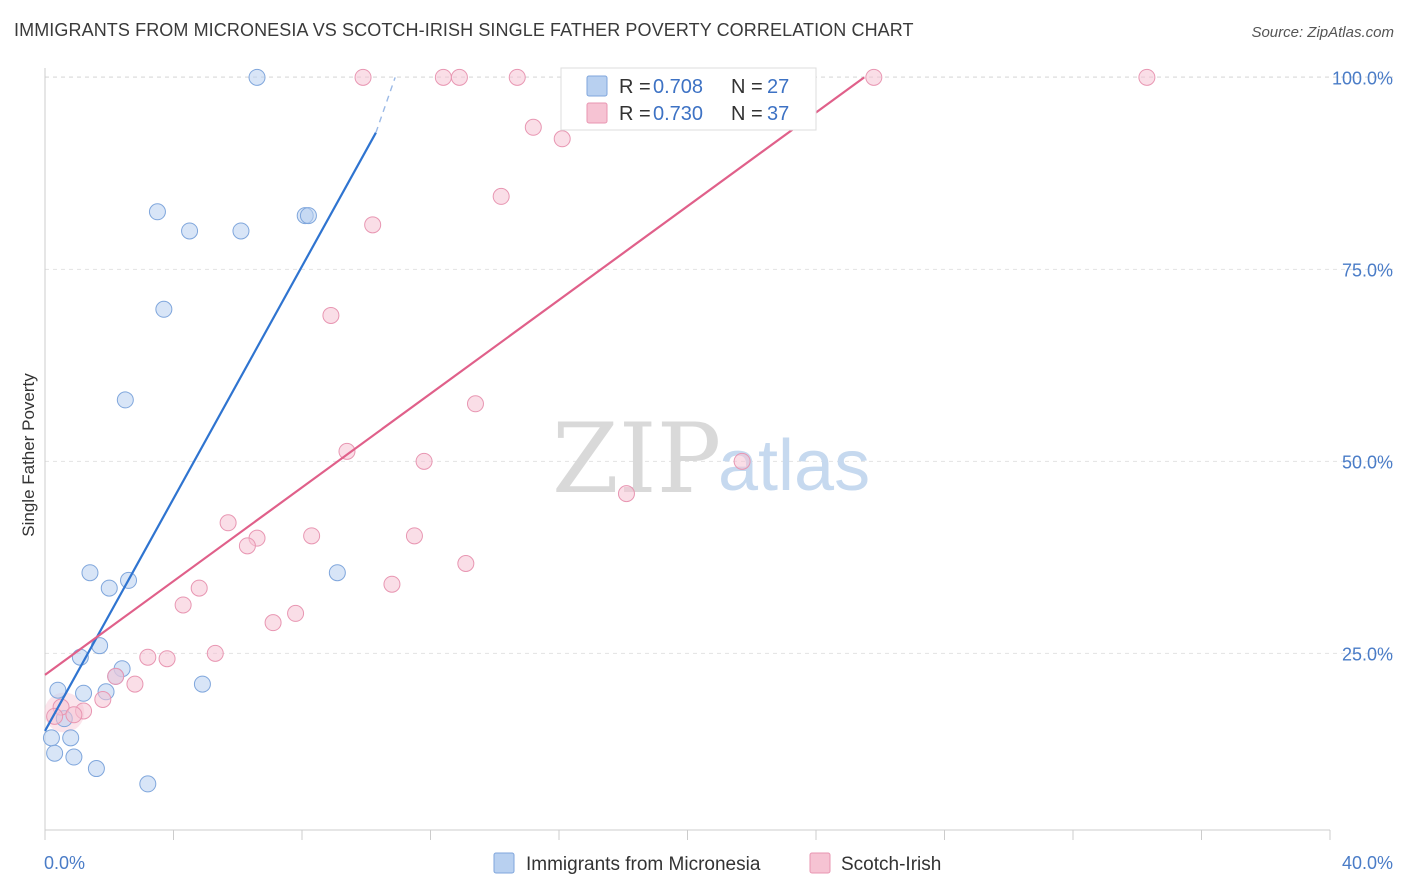 The image size is (1406, 892). What do you see at coordinates (1367, 270) in the screenshot?
I see `y-tick-label: 75.0%` at bounding box center [1367, 270].